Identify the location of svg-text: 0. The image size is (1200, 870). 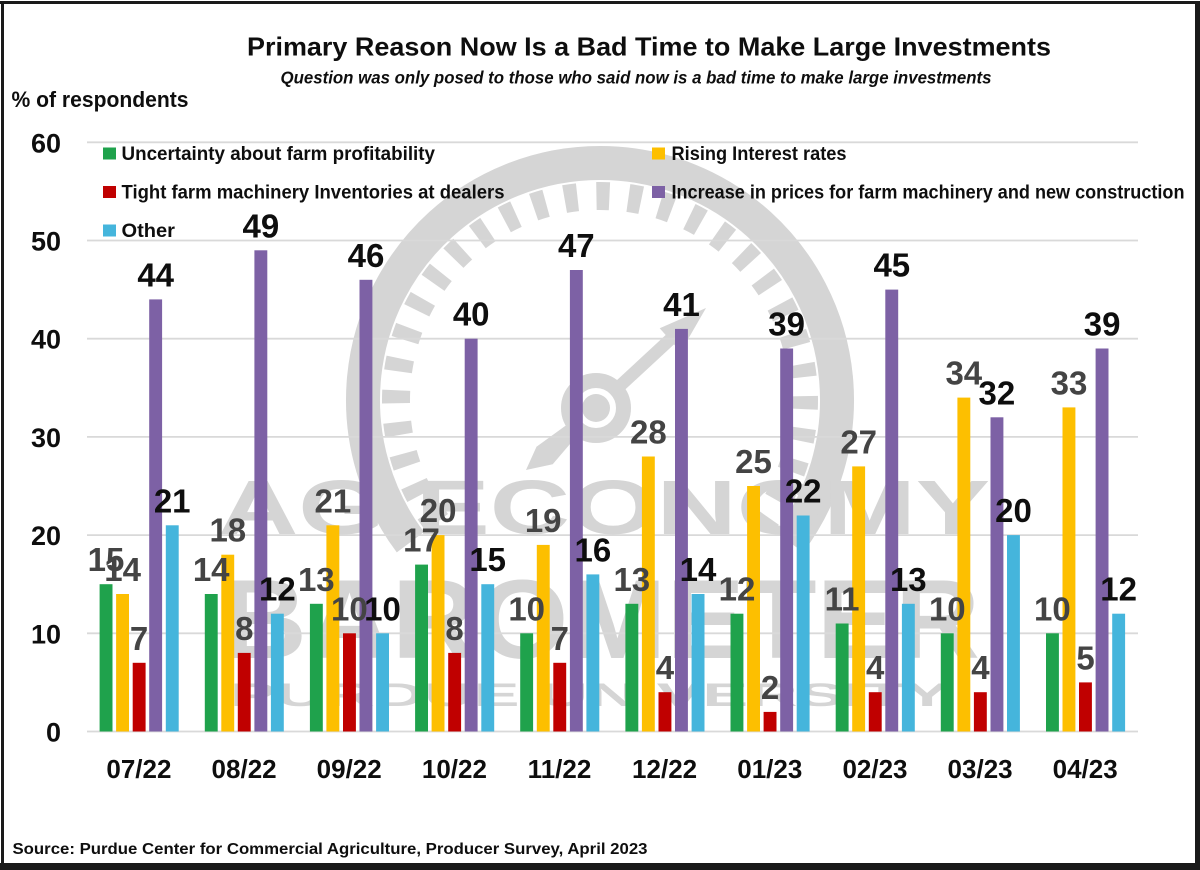
(53, 733).